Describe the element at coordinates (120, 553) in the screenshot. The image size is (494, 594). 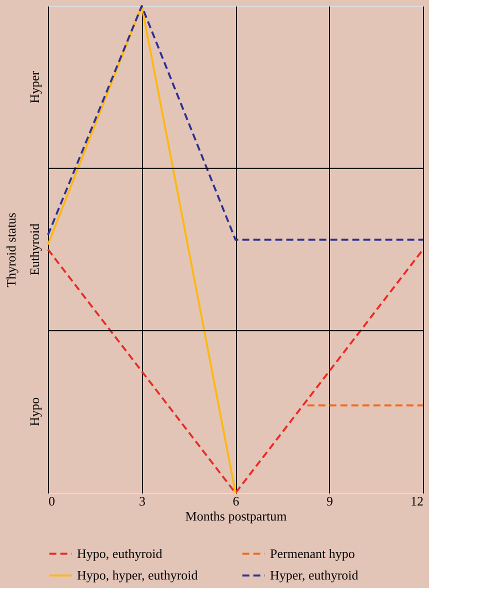
I see `legend-label: Hypo, euthyroid` at that location.